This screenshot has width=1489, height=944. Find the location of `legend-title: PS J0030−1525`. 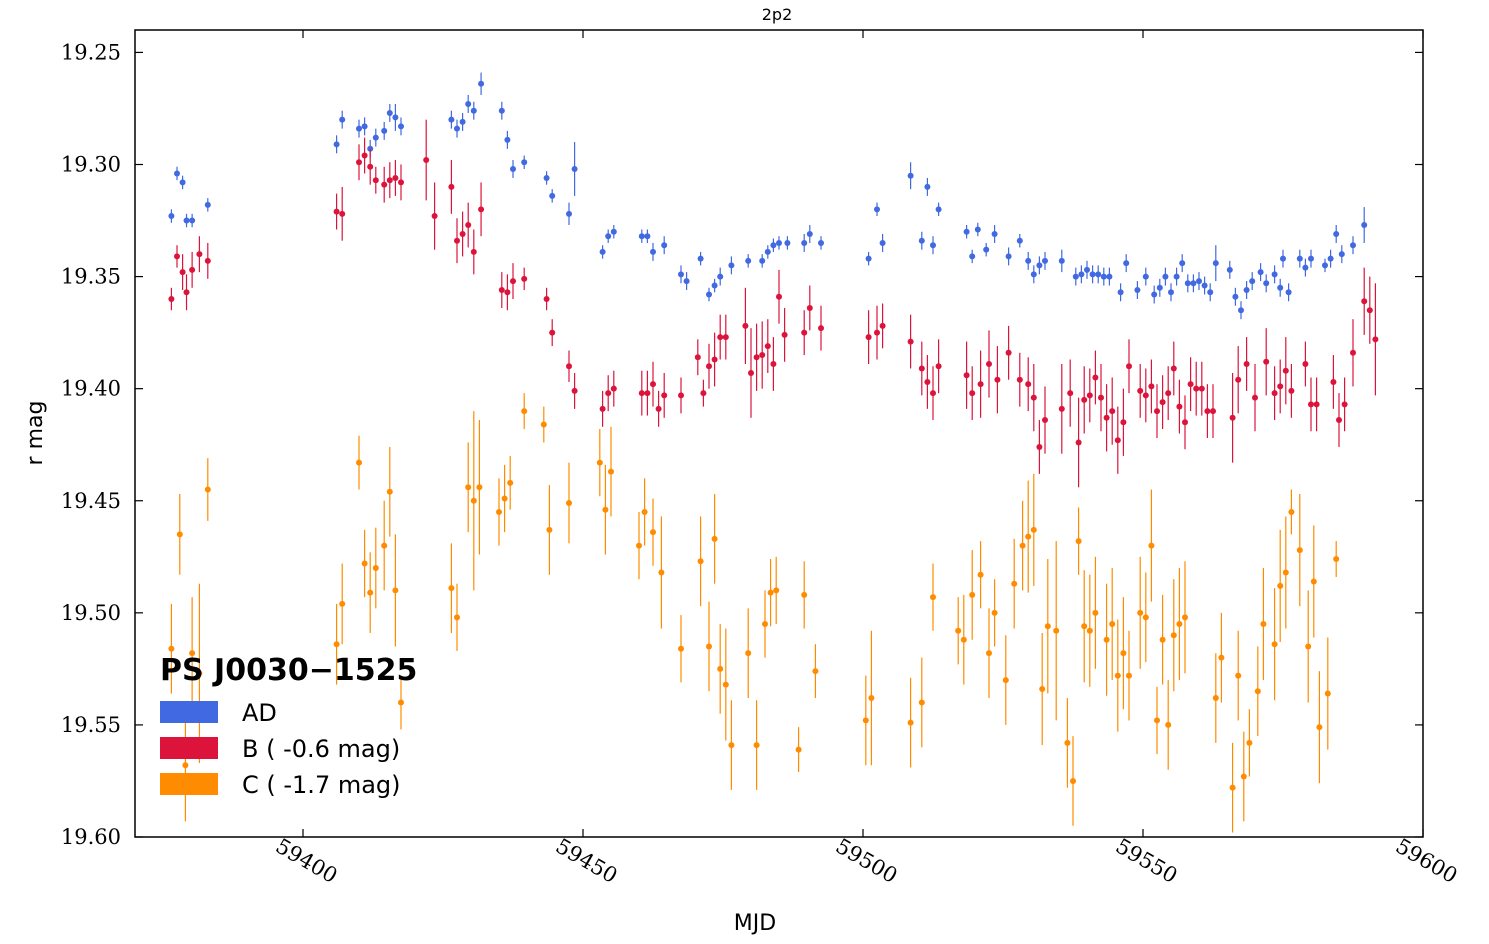

legend-title: PS J0030−1525 is located at coordinates (288, 670).